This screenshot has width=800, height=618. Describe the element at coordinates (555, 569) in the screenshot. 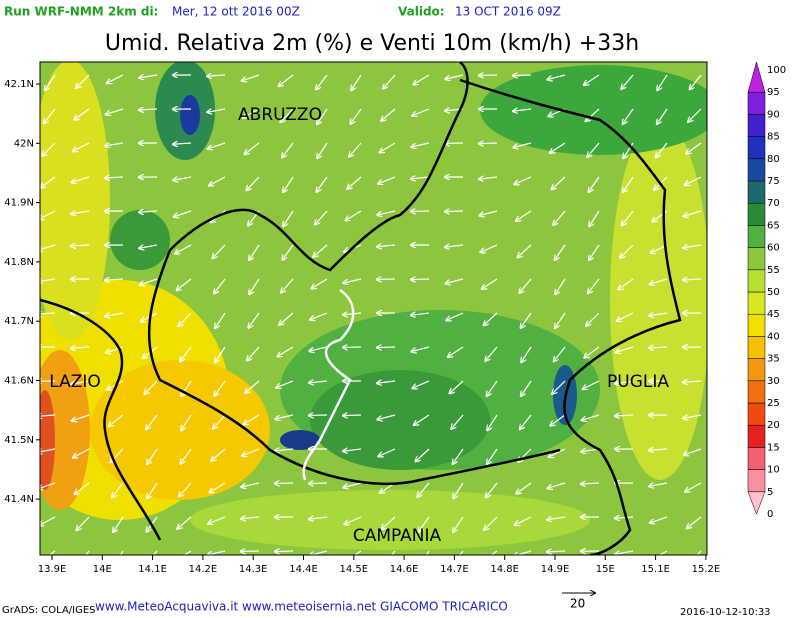

I see `lon-label: 14.9E` at that location.